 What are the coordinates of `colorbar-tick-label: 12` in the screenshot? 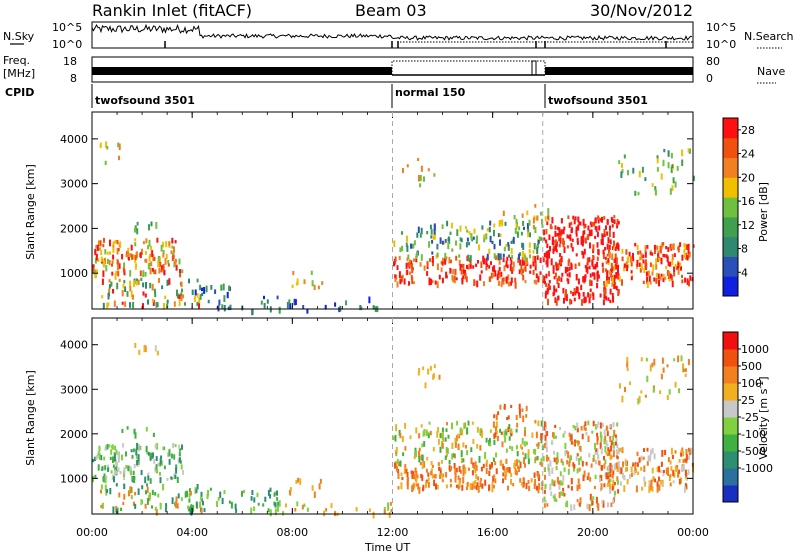 It's located at (748, 225).